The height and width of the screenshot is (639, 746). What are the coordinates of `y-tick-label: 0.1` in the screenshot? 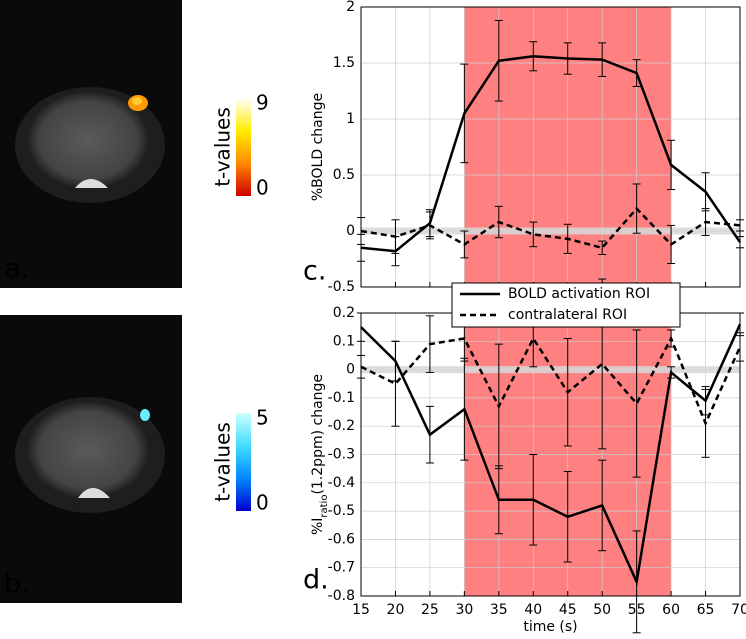 It's located at (344, 341).